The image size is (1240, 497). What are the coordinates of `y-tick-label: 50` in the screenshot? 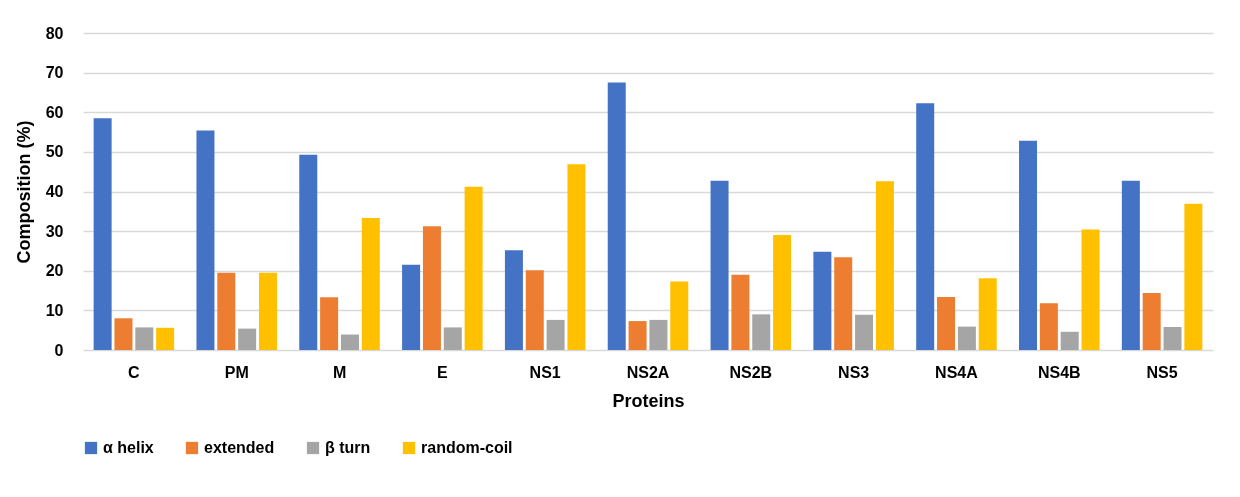 It's located at (54, 152).